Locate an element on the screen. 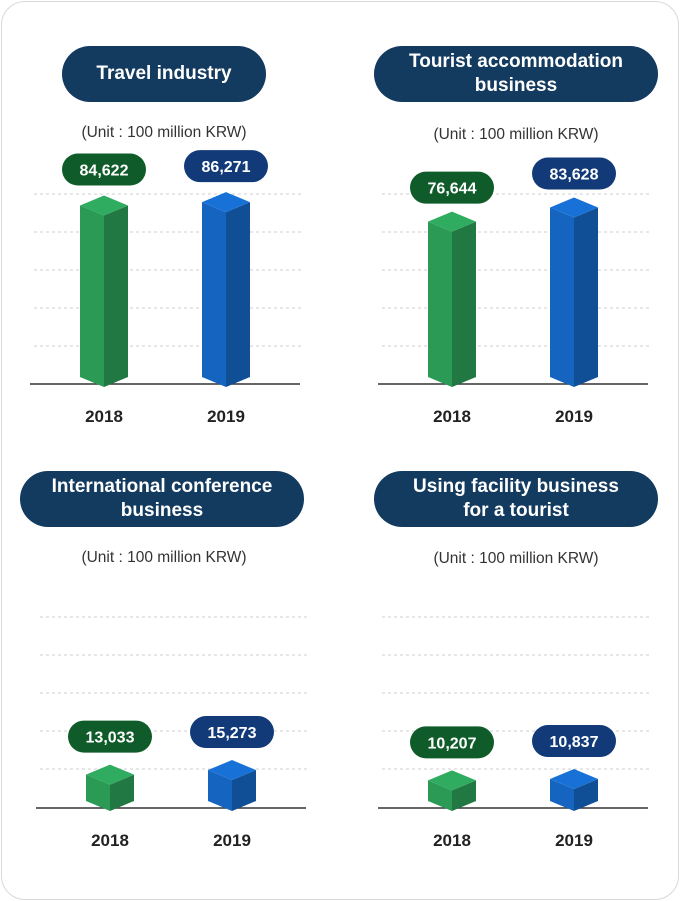 This screenshot has height=901, width=680. value-label: 76,644 is located at coordinates (452, 189).